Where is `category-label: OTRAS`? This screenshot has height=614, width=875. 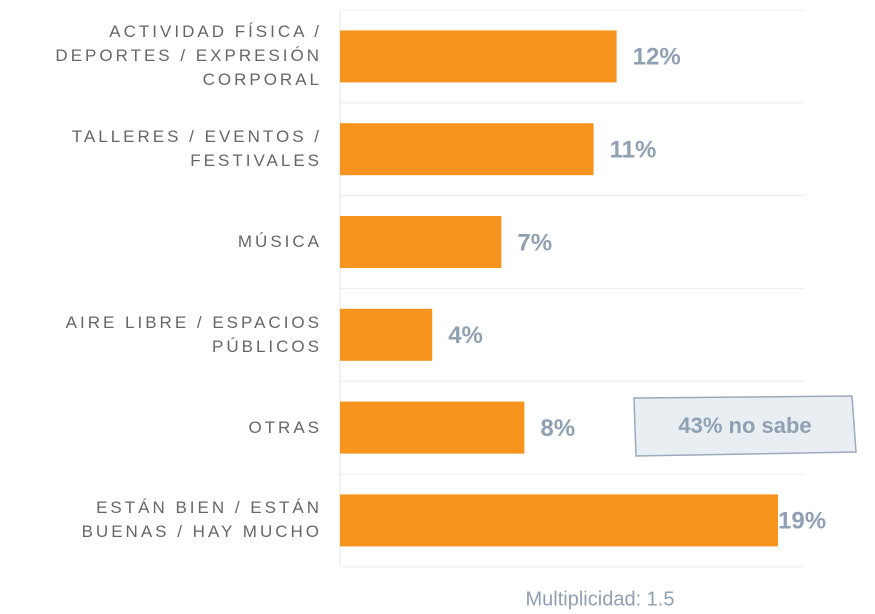 category-label: OTRAS is located at coordinates (285, 427).